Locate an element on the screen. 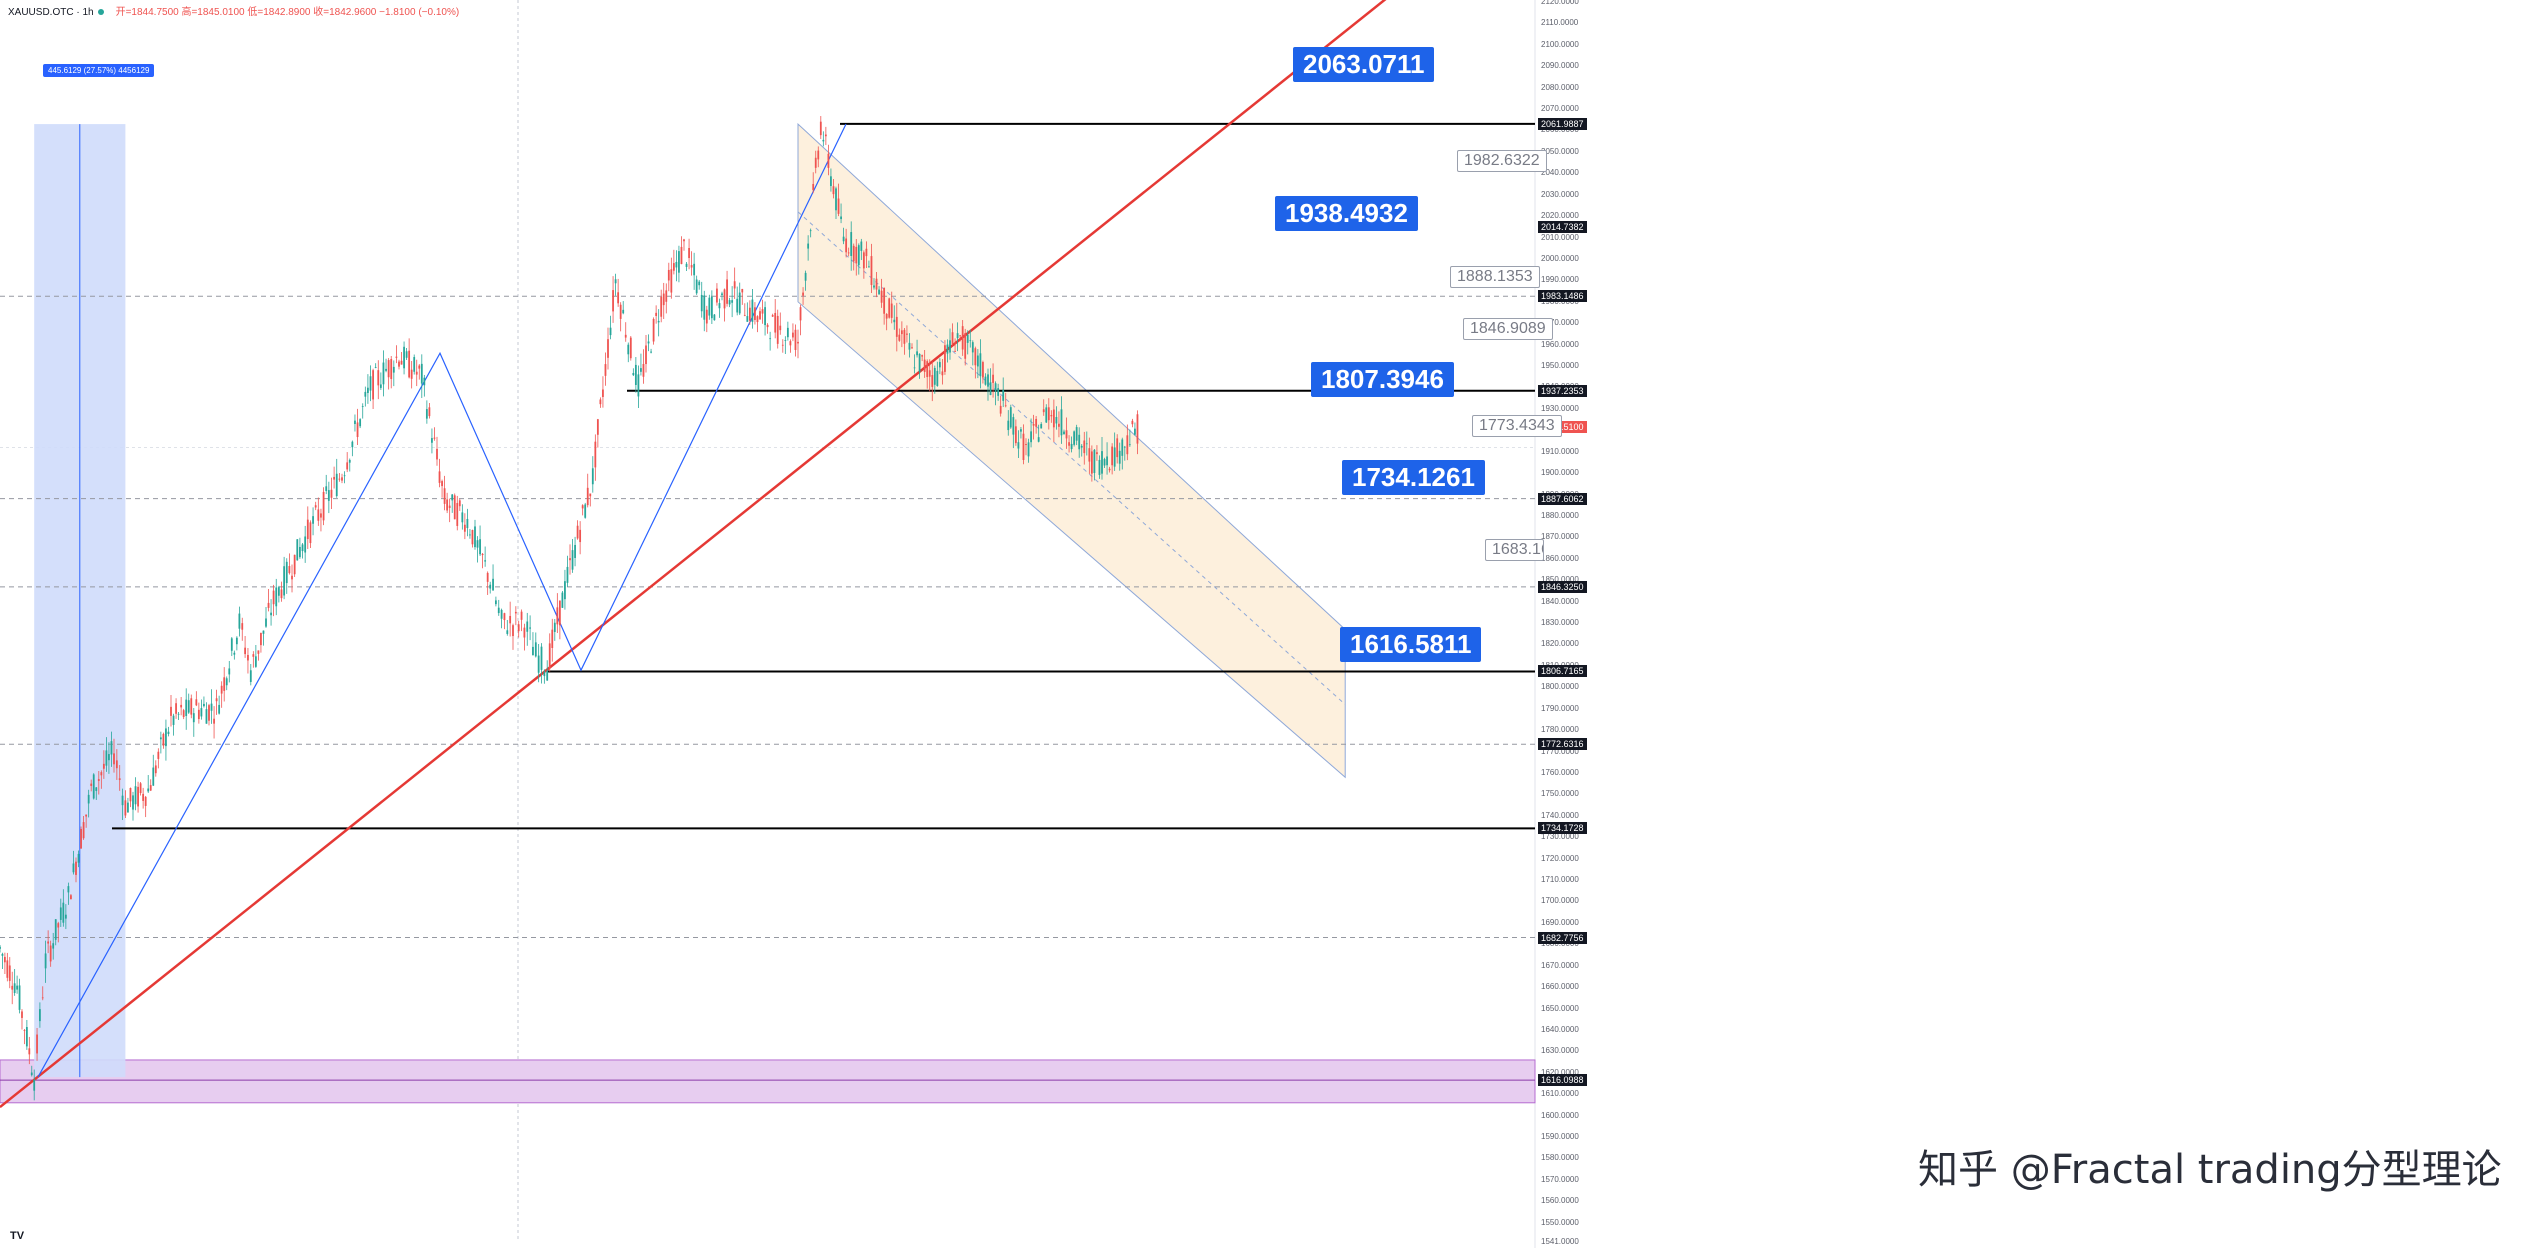 The height and width of the screenshot is (1248, 2525). price-callout-1938.4932: 1938.4932 is located at coordinates (1346, 213).